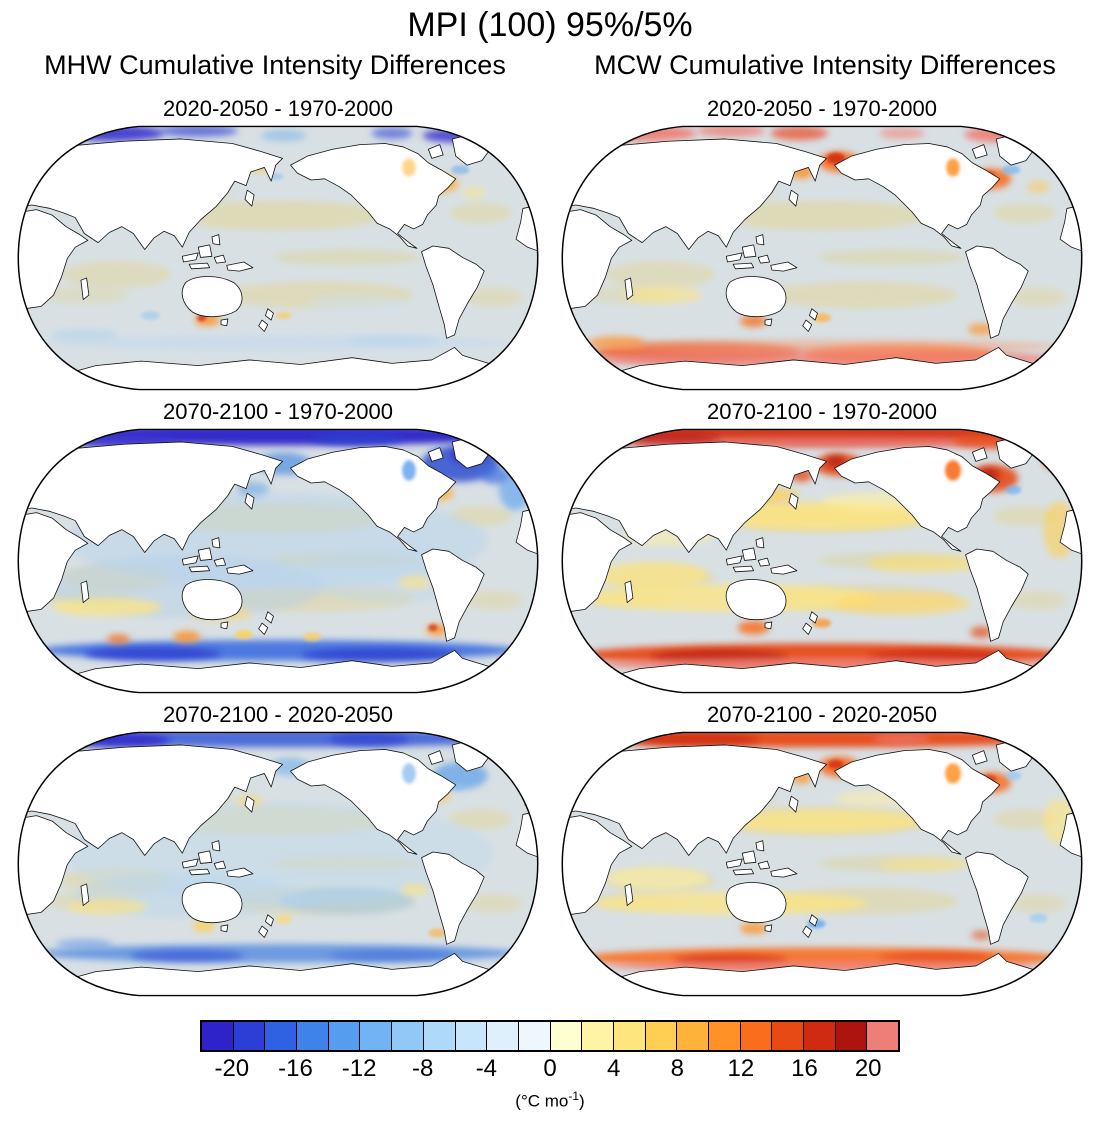  Describe the element at coordinates (677, 1068) in the screenshot. I see `colorbar-tick-label: 8` at that location.